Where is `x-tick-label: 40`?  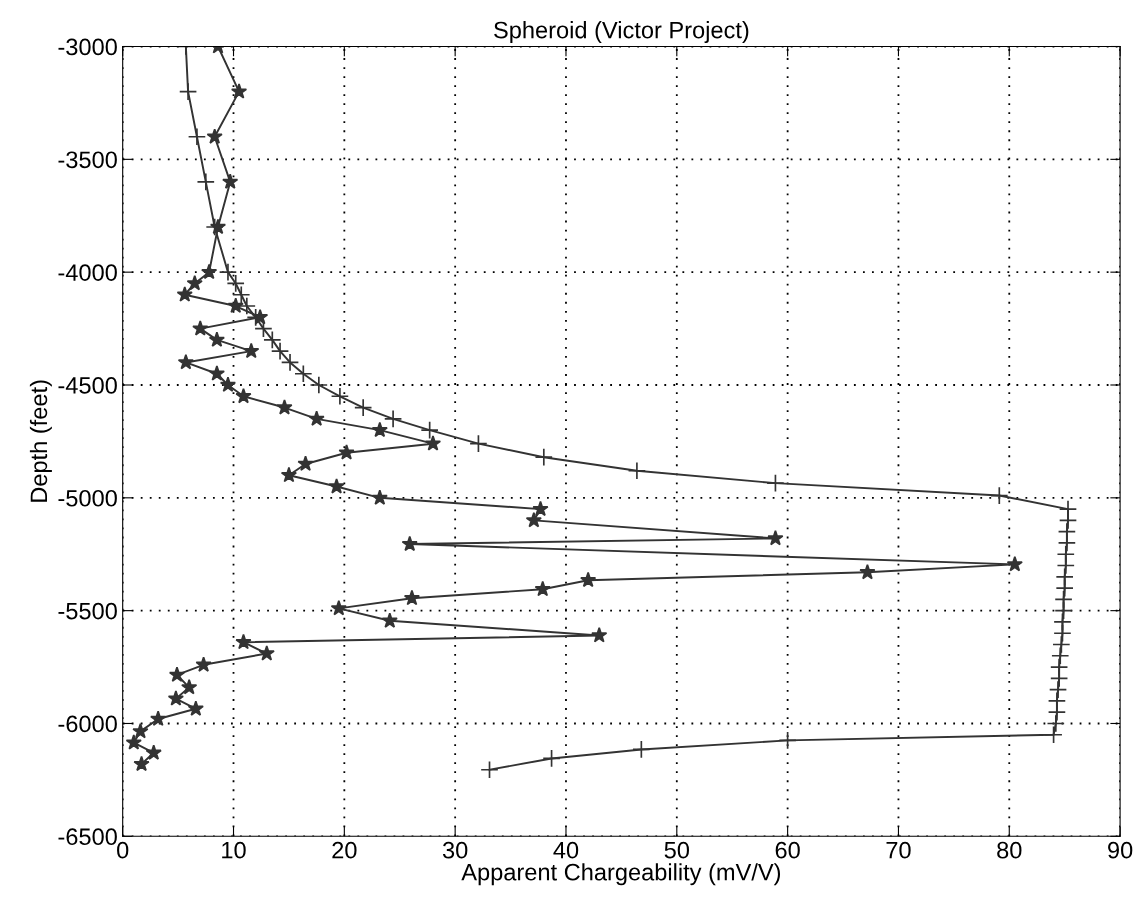 x-tick-label: 40 is located at coordinates (566, 850).